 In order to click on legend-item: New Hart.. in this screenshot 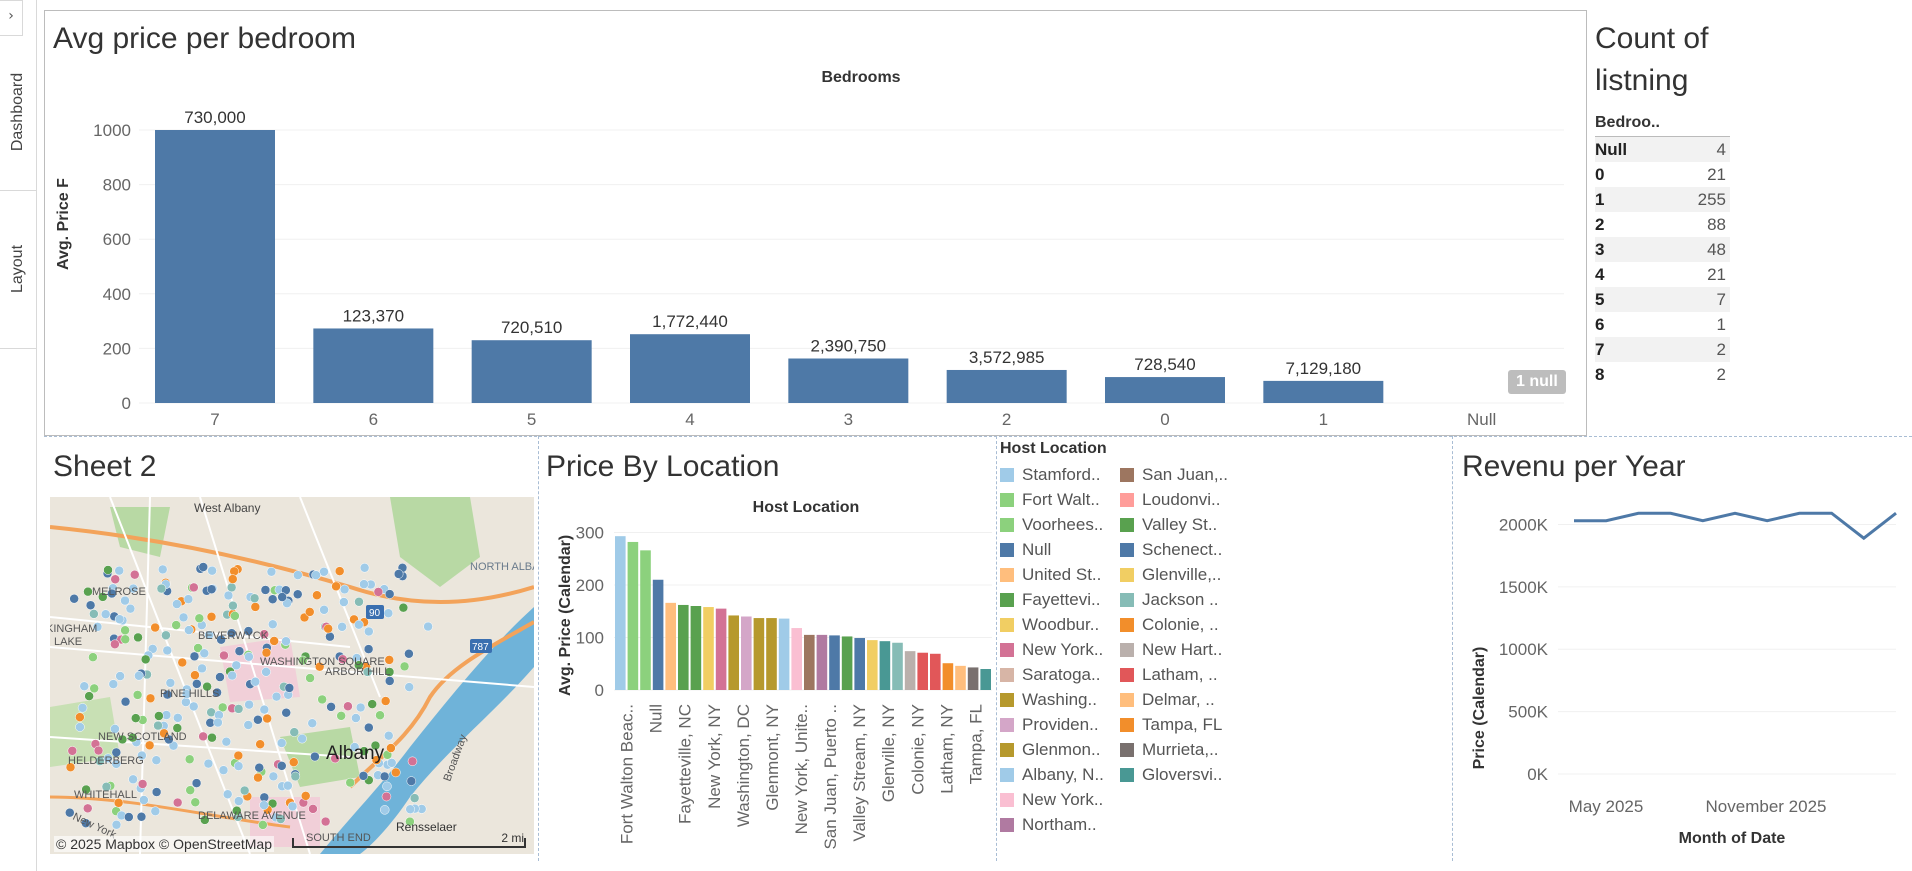, I will do `click(1180, 649)`.